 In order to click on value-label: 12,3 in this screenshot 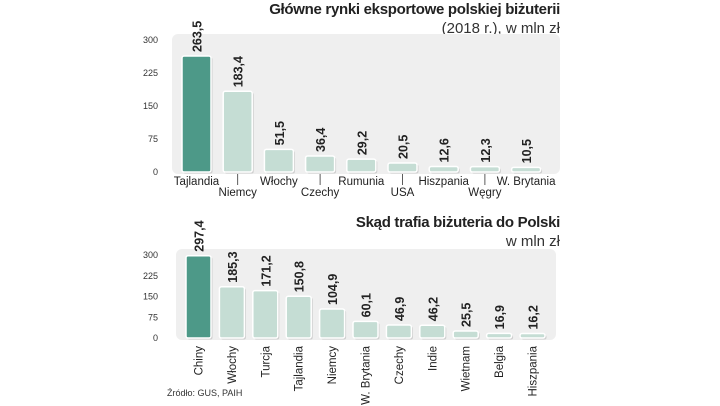, I will do `click(486, 150)`.